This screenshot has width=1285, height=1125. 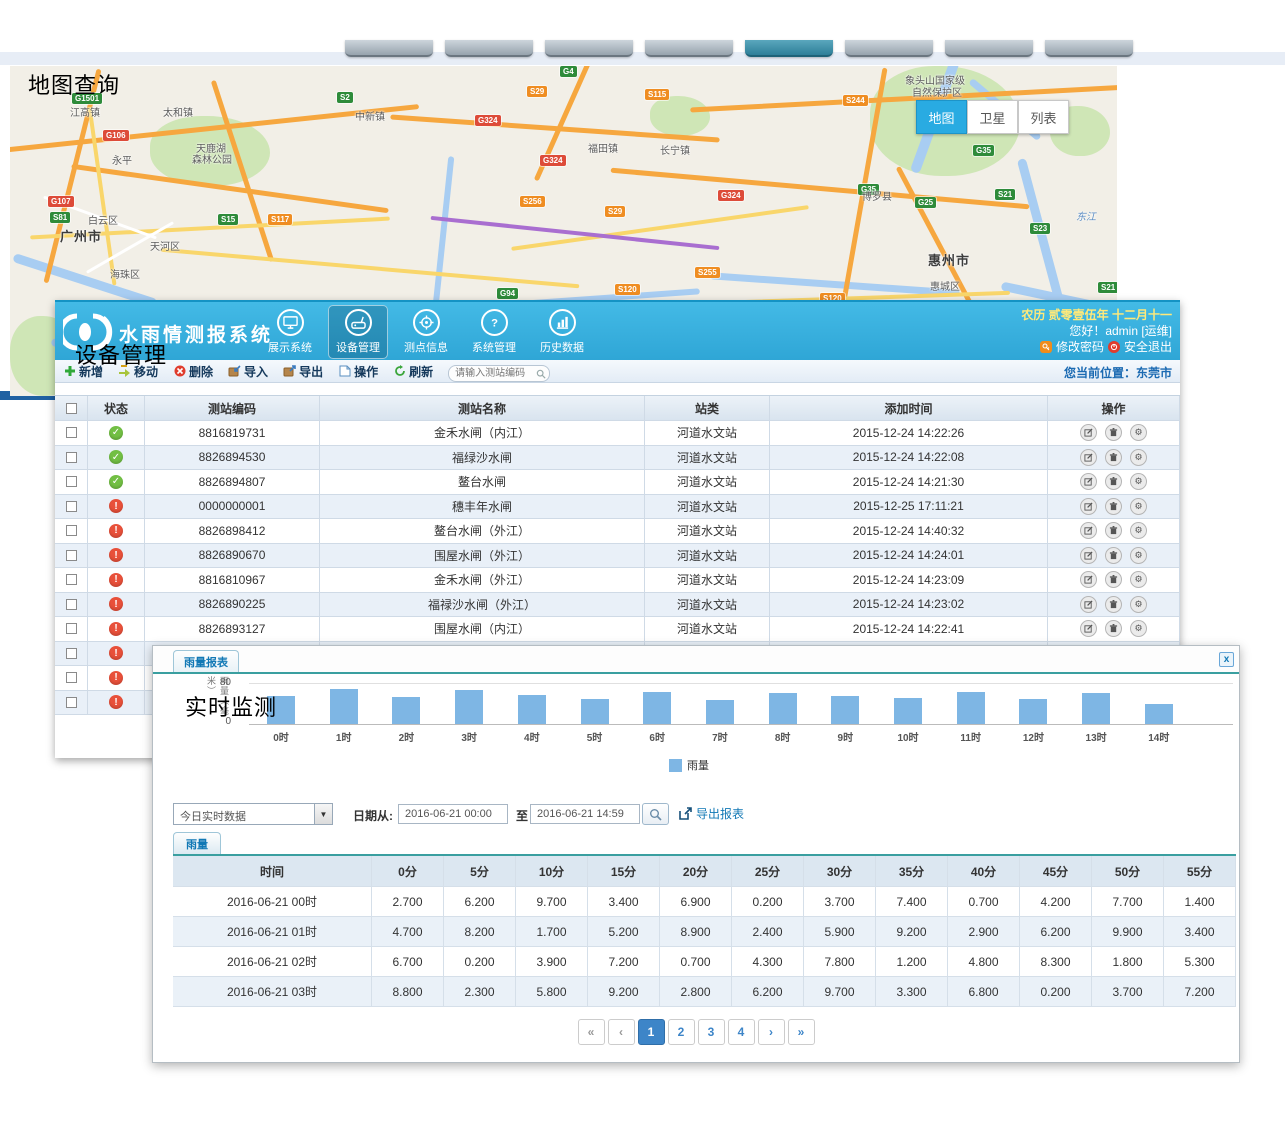 What do you see at coordinates (248, 371) in the screenshot?
I see `toolbar-导入-button: 导入` at bounding box center [248, 371].